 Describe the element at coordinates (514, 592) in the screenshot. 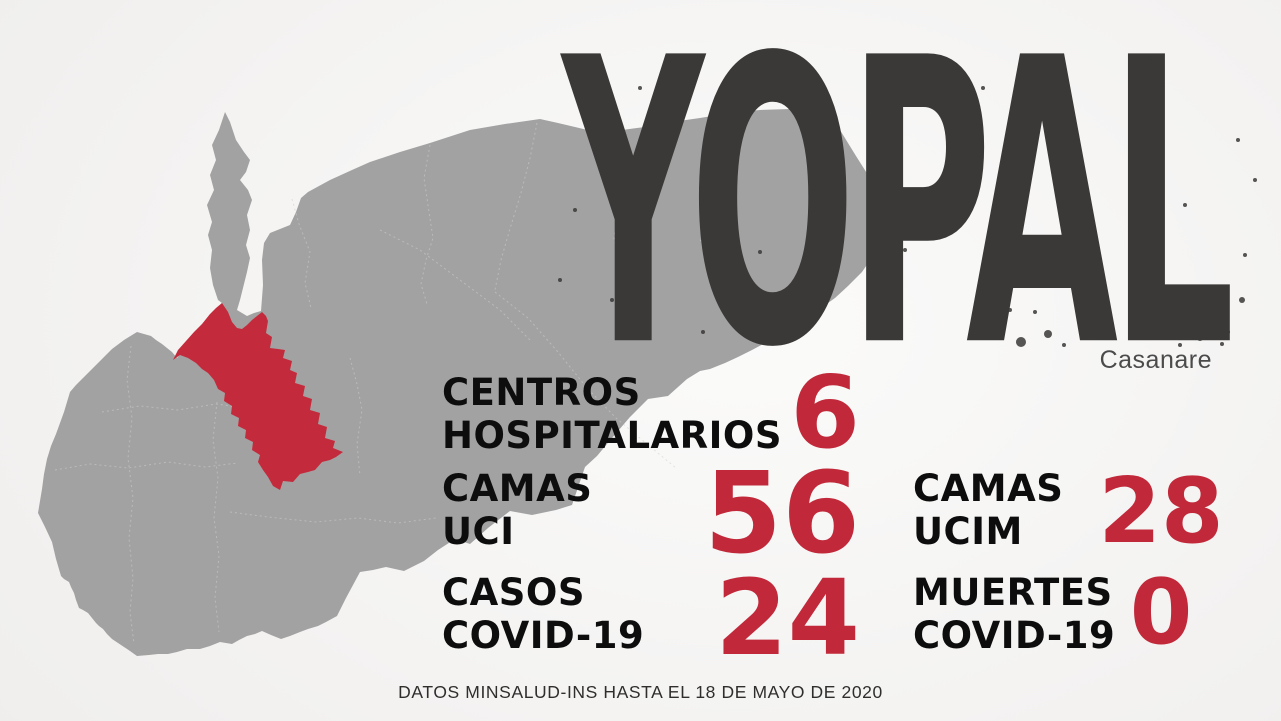

I see `stat-label-line: CASOS` at that location.